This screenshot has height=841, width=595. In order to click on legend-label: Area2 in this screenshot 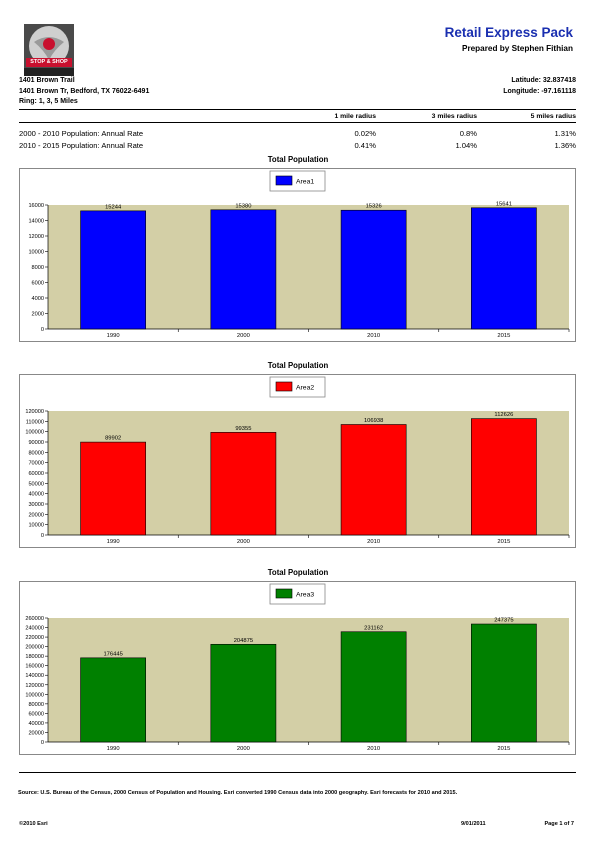, I will do `click(305, 388)`.